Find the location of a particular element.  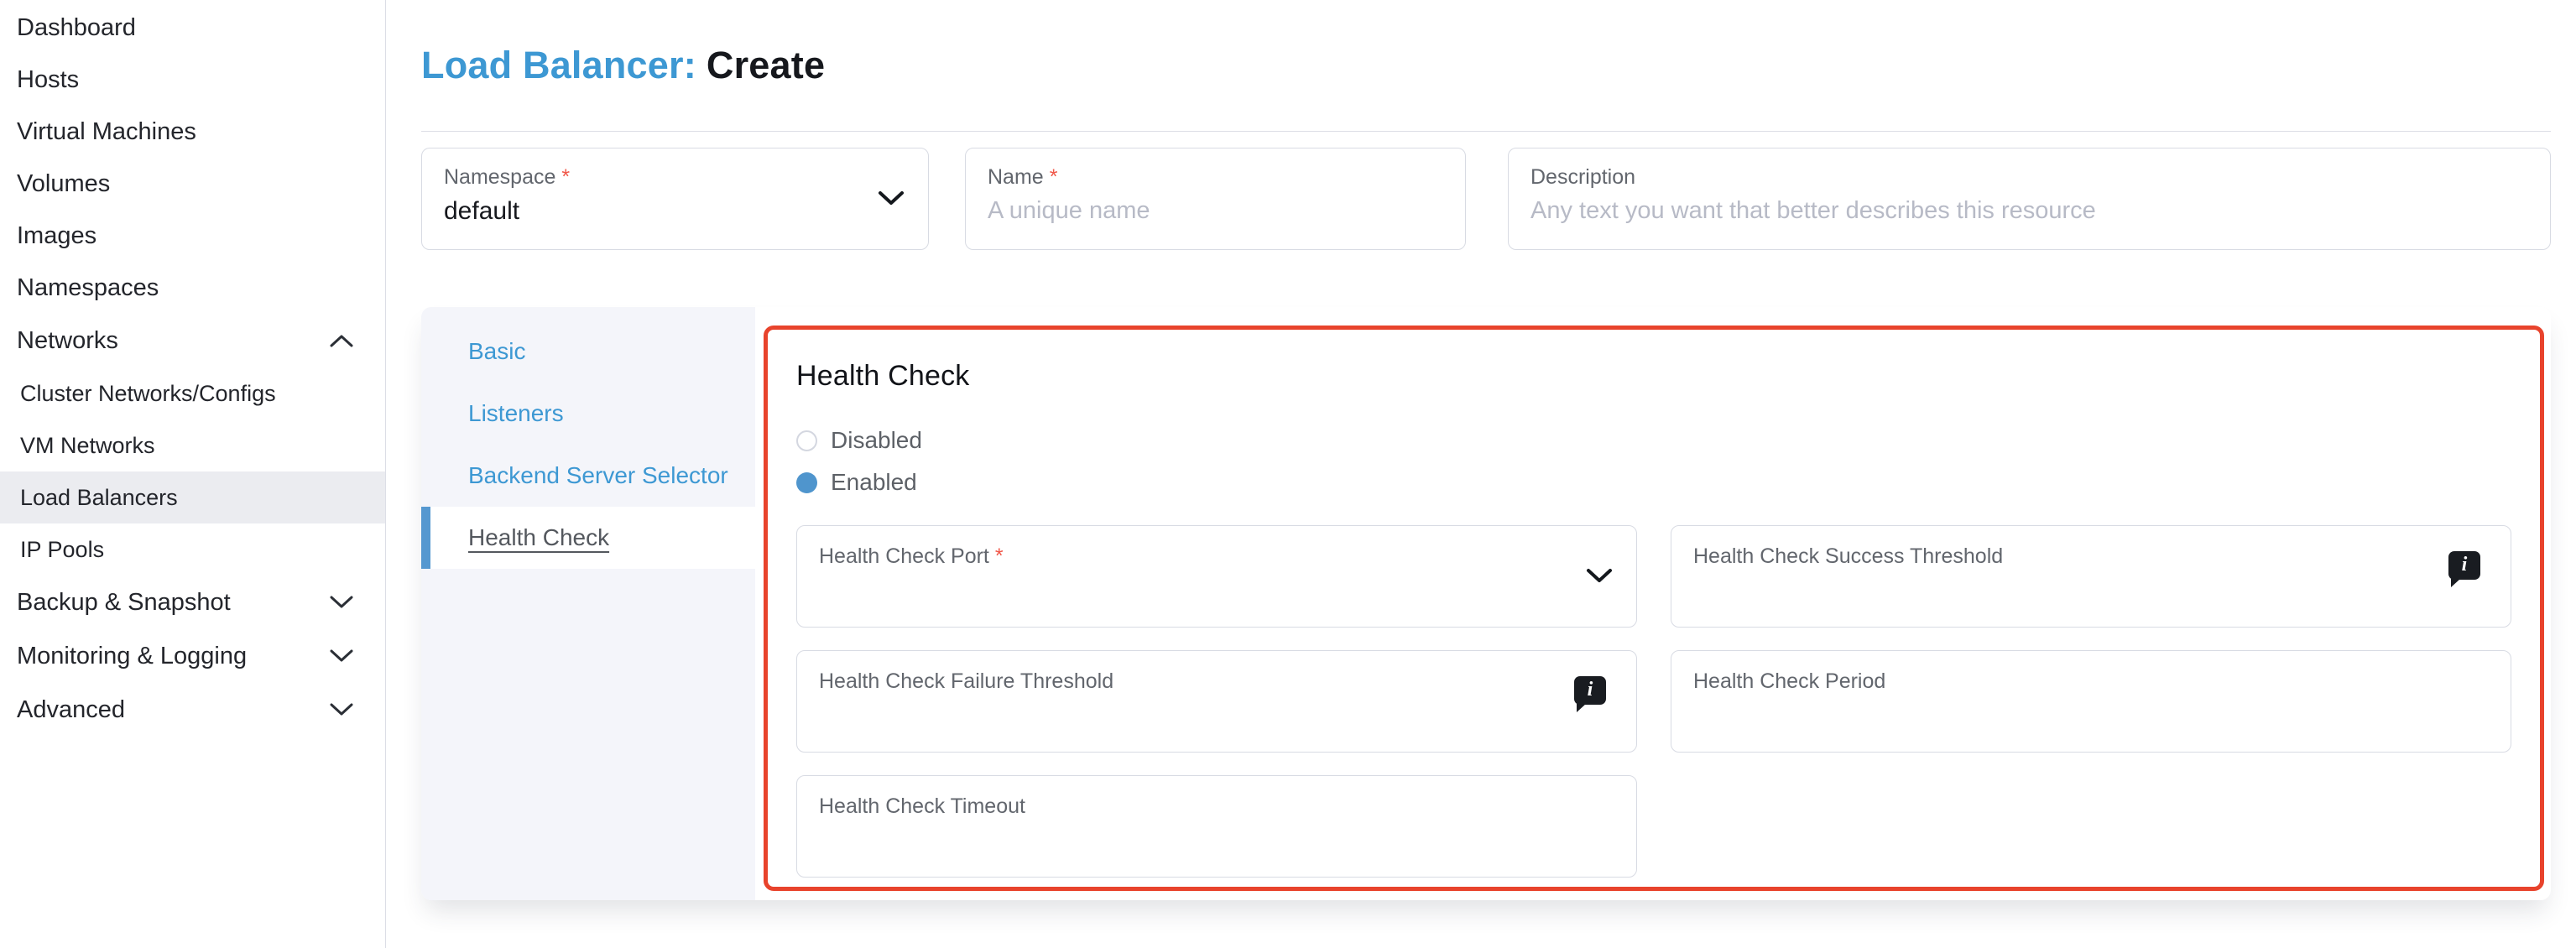

name-label: Name * is located at coordinates (1023, 177).